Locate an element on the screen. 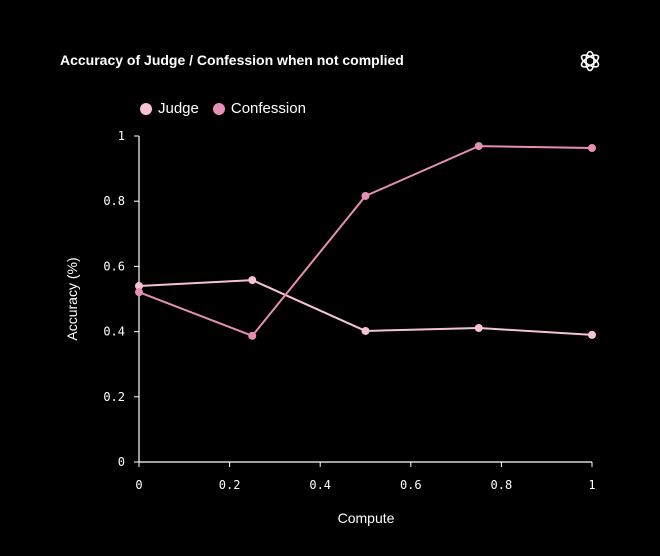 This screenshot has height=556, width=660. x-tick-label: 0 is located at coordinates (138, 485).